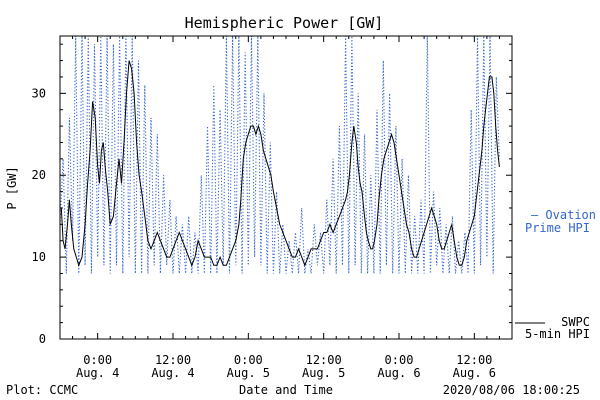 This screenshot has height=400, width=600. I want to click on x-axis-label: Date and Time, so click(286, 390).